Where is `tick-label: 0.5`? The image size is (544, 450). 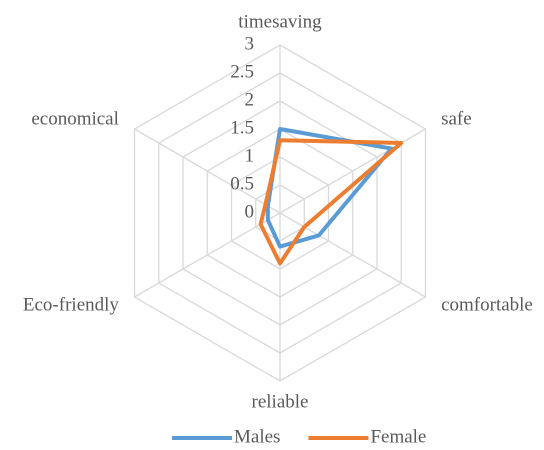
tick-label: 0.5 is located at coordinates (242, 183).